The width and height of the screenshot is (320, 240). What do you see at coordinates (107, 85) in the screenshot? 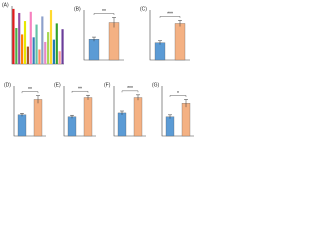
I see `panel-label: (F)` at bounding box center [107, 85].